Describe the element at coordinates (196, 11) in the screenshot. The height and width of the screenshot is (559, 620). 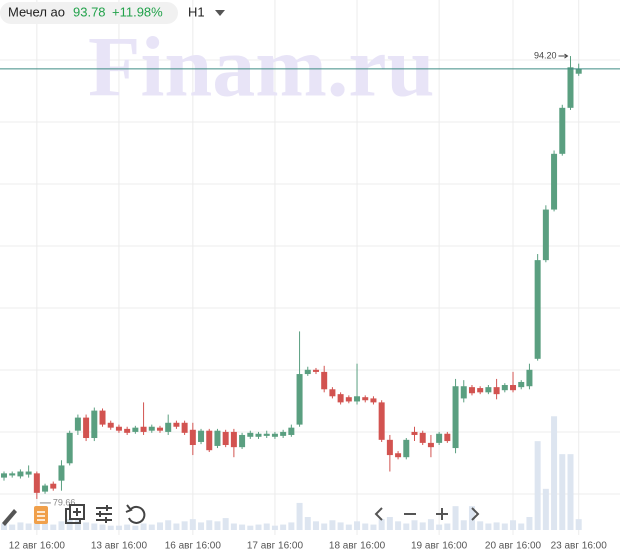
I see `interval: H1` at that location.